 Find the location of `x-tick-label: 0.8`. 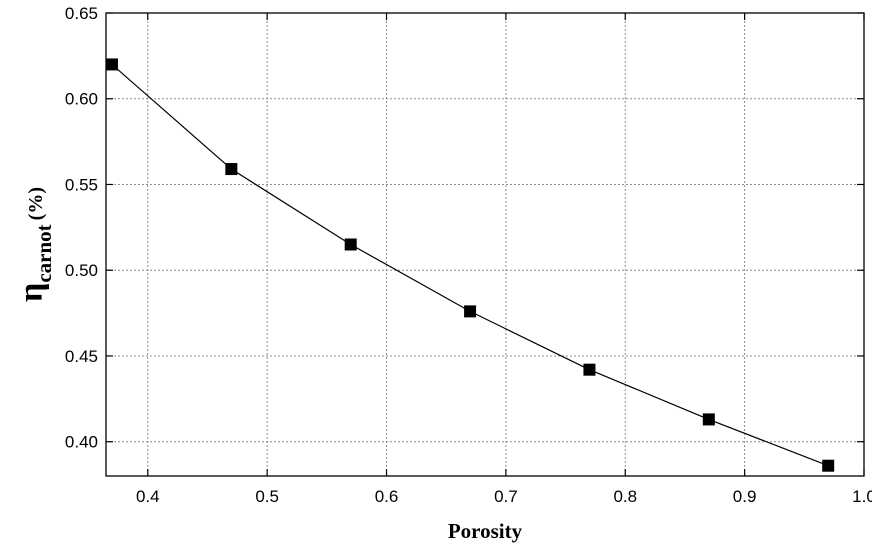

x-tick-label: 0.8 is located at coordinates (625, 496).